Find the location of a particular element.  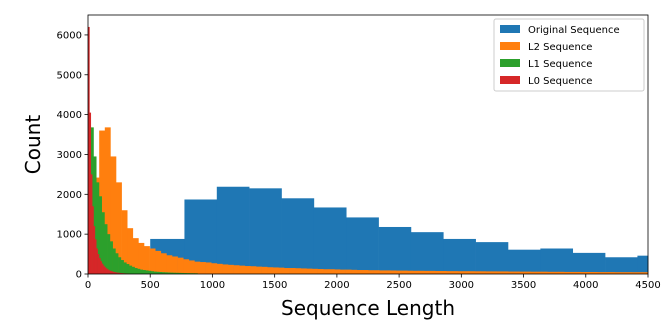

x-tick-label: 4500 is located at coordinates (647, 285).